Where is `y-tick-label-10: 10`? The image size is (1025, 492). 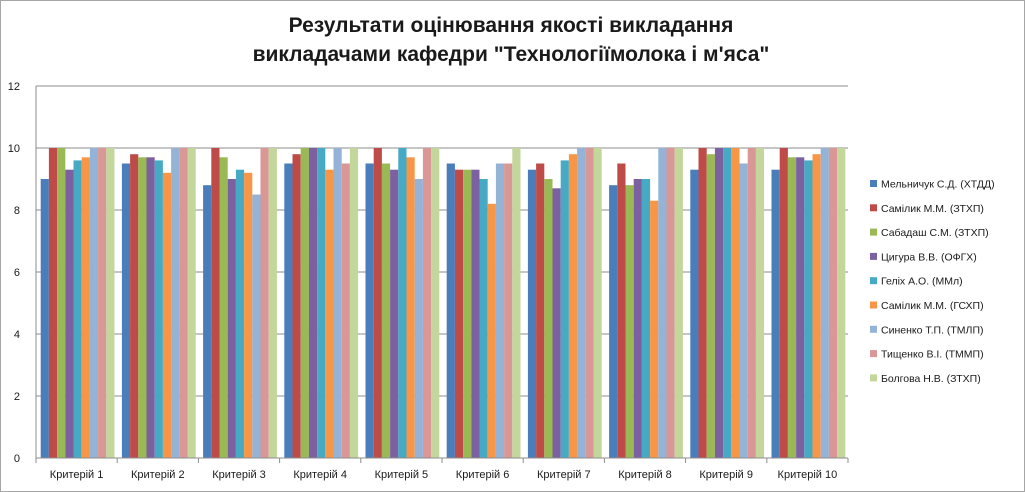 y-tick-label-10: 10 is located at coordinates (14, 149).